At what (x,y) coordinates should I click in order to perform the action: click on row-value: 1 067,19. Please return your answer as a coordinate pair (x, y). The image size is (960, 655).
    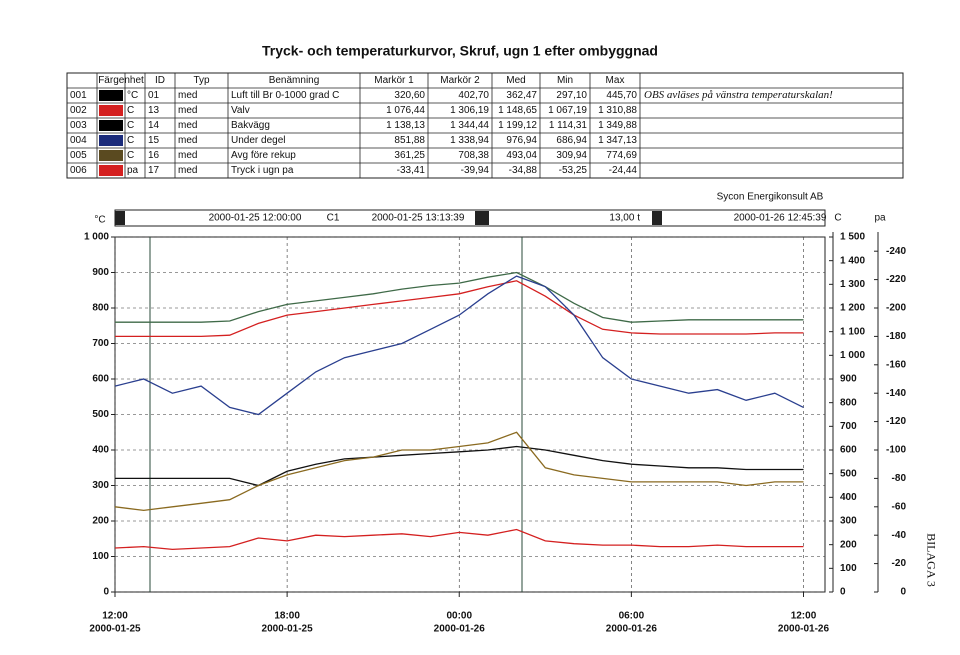
    Looking at the image, I should click on (567, 110).